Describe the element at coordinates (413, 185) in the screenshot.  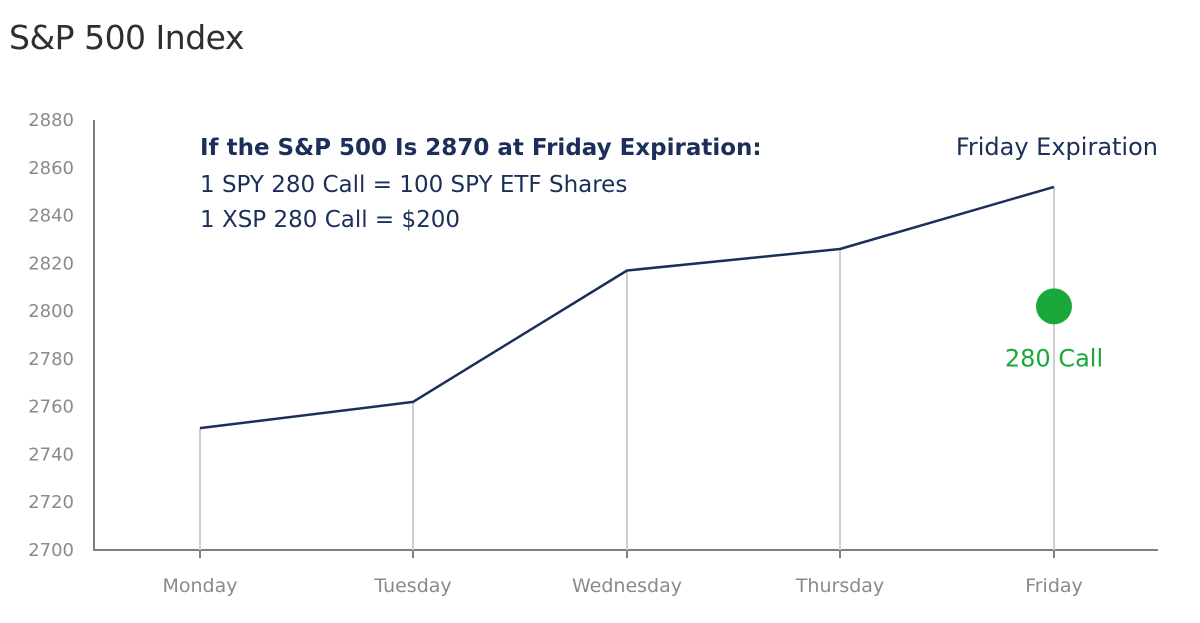
I see `annotation-line: 1 SPY 280 Call = 100 SPY ETF Shares` at that location.